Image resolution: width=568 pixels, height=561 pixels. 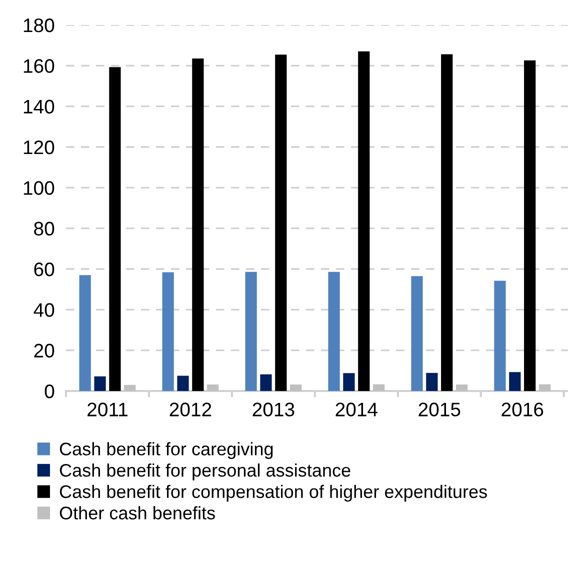 I want to click on y-tick-label: 60, so click(x=44, y=269).